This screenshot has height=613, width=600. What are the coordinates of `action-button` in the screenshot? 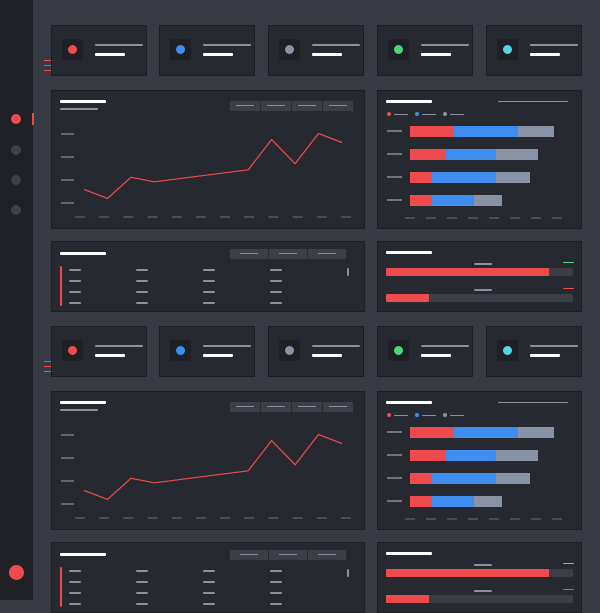 It's located at (16, 572).